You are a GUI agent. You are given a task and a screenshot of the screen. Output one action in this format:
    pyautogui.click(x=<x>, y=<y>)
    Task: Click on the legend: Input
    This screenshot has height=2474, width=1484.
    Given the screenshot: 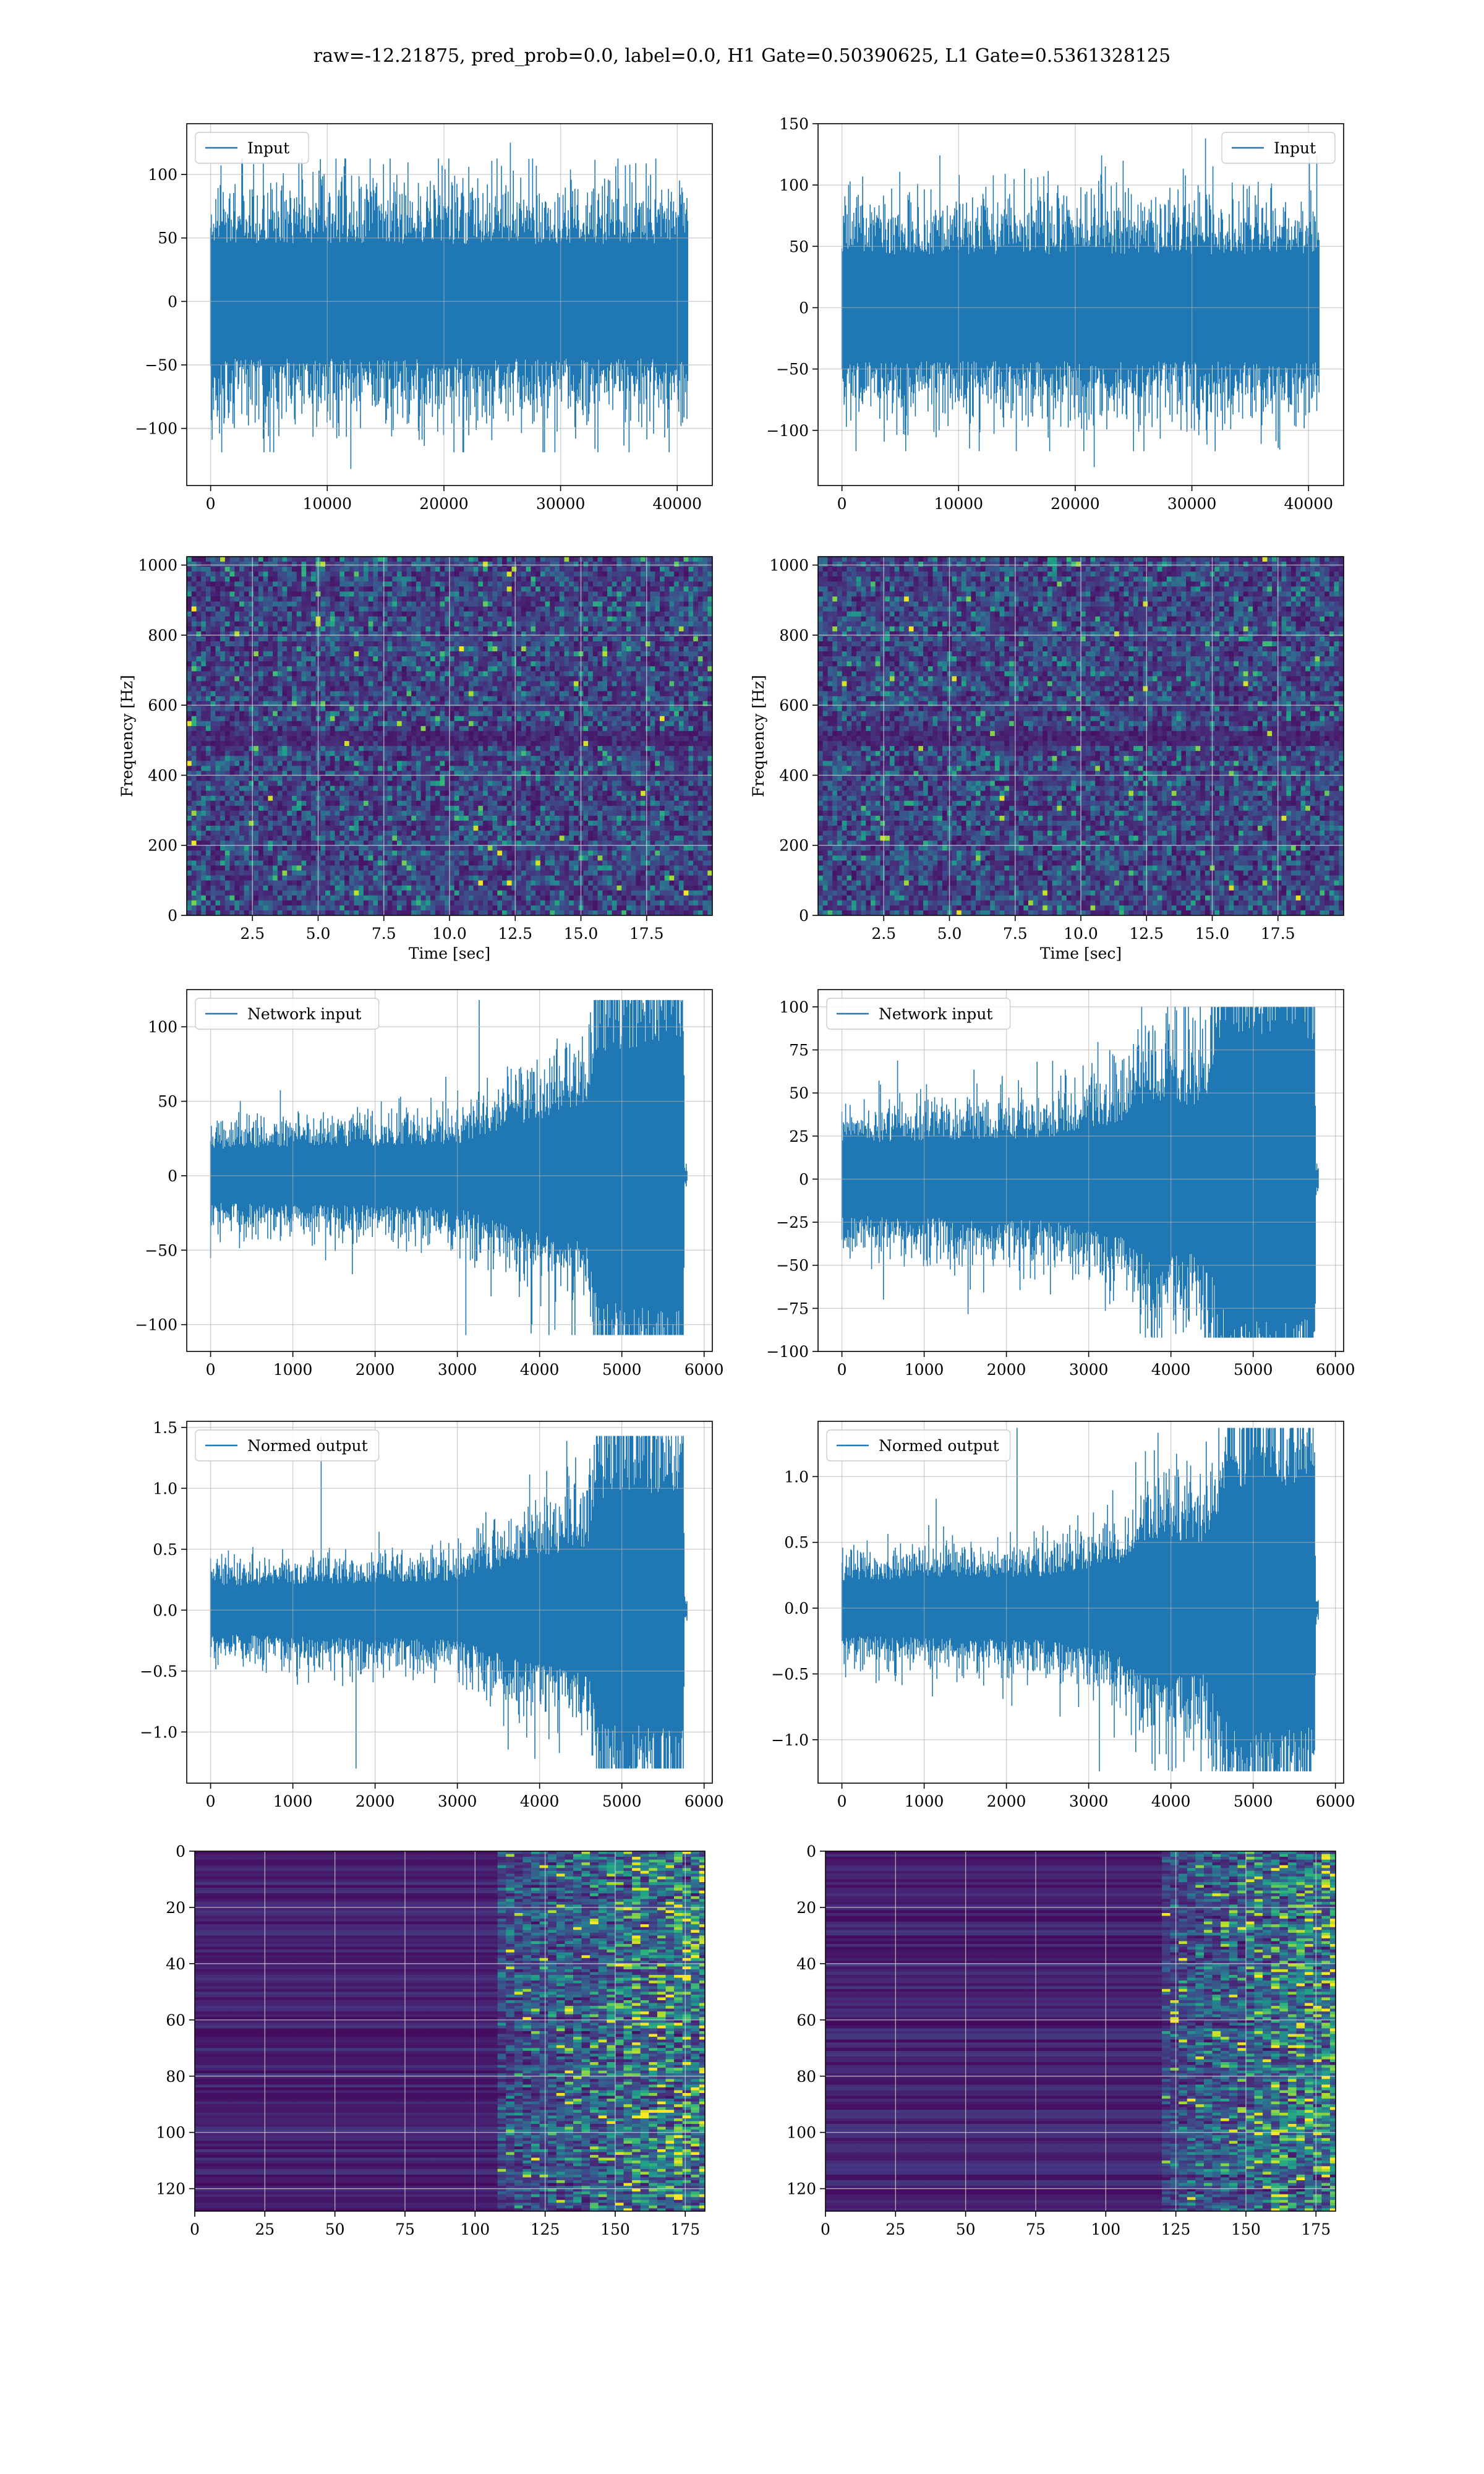 What is the action you would take?
    pyautogui.click(x=252, y=148)
    